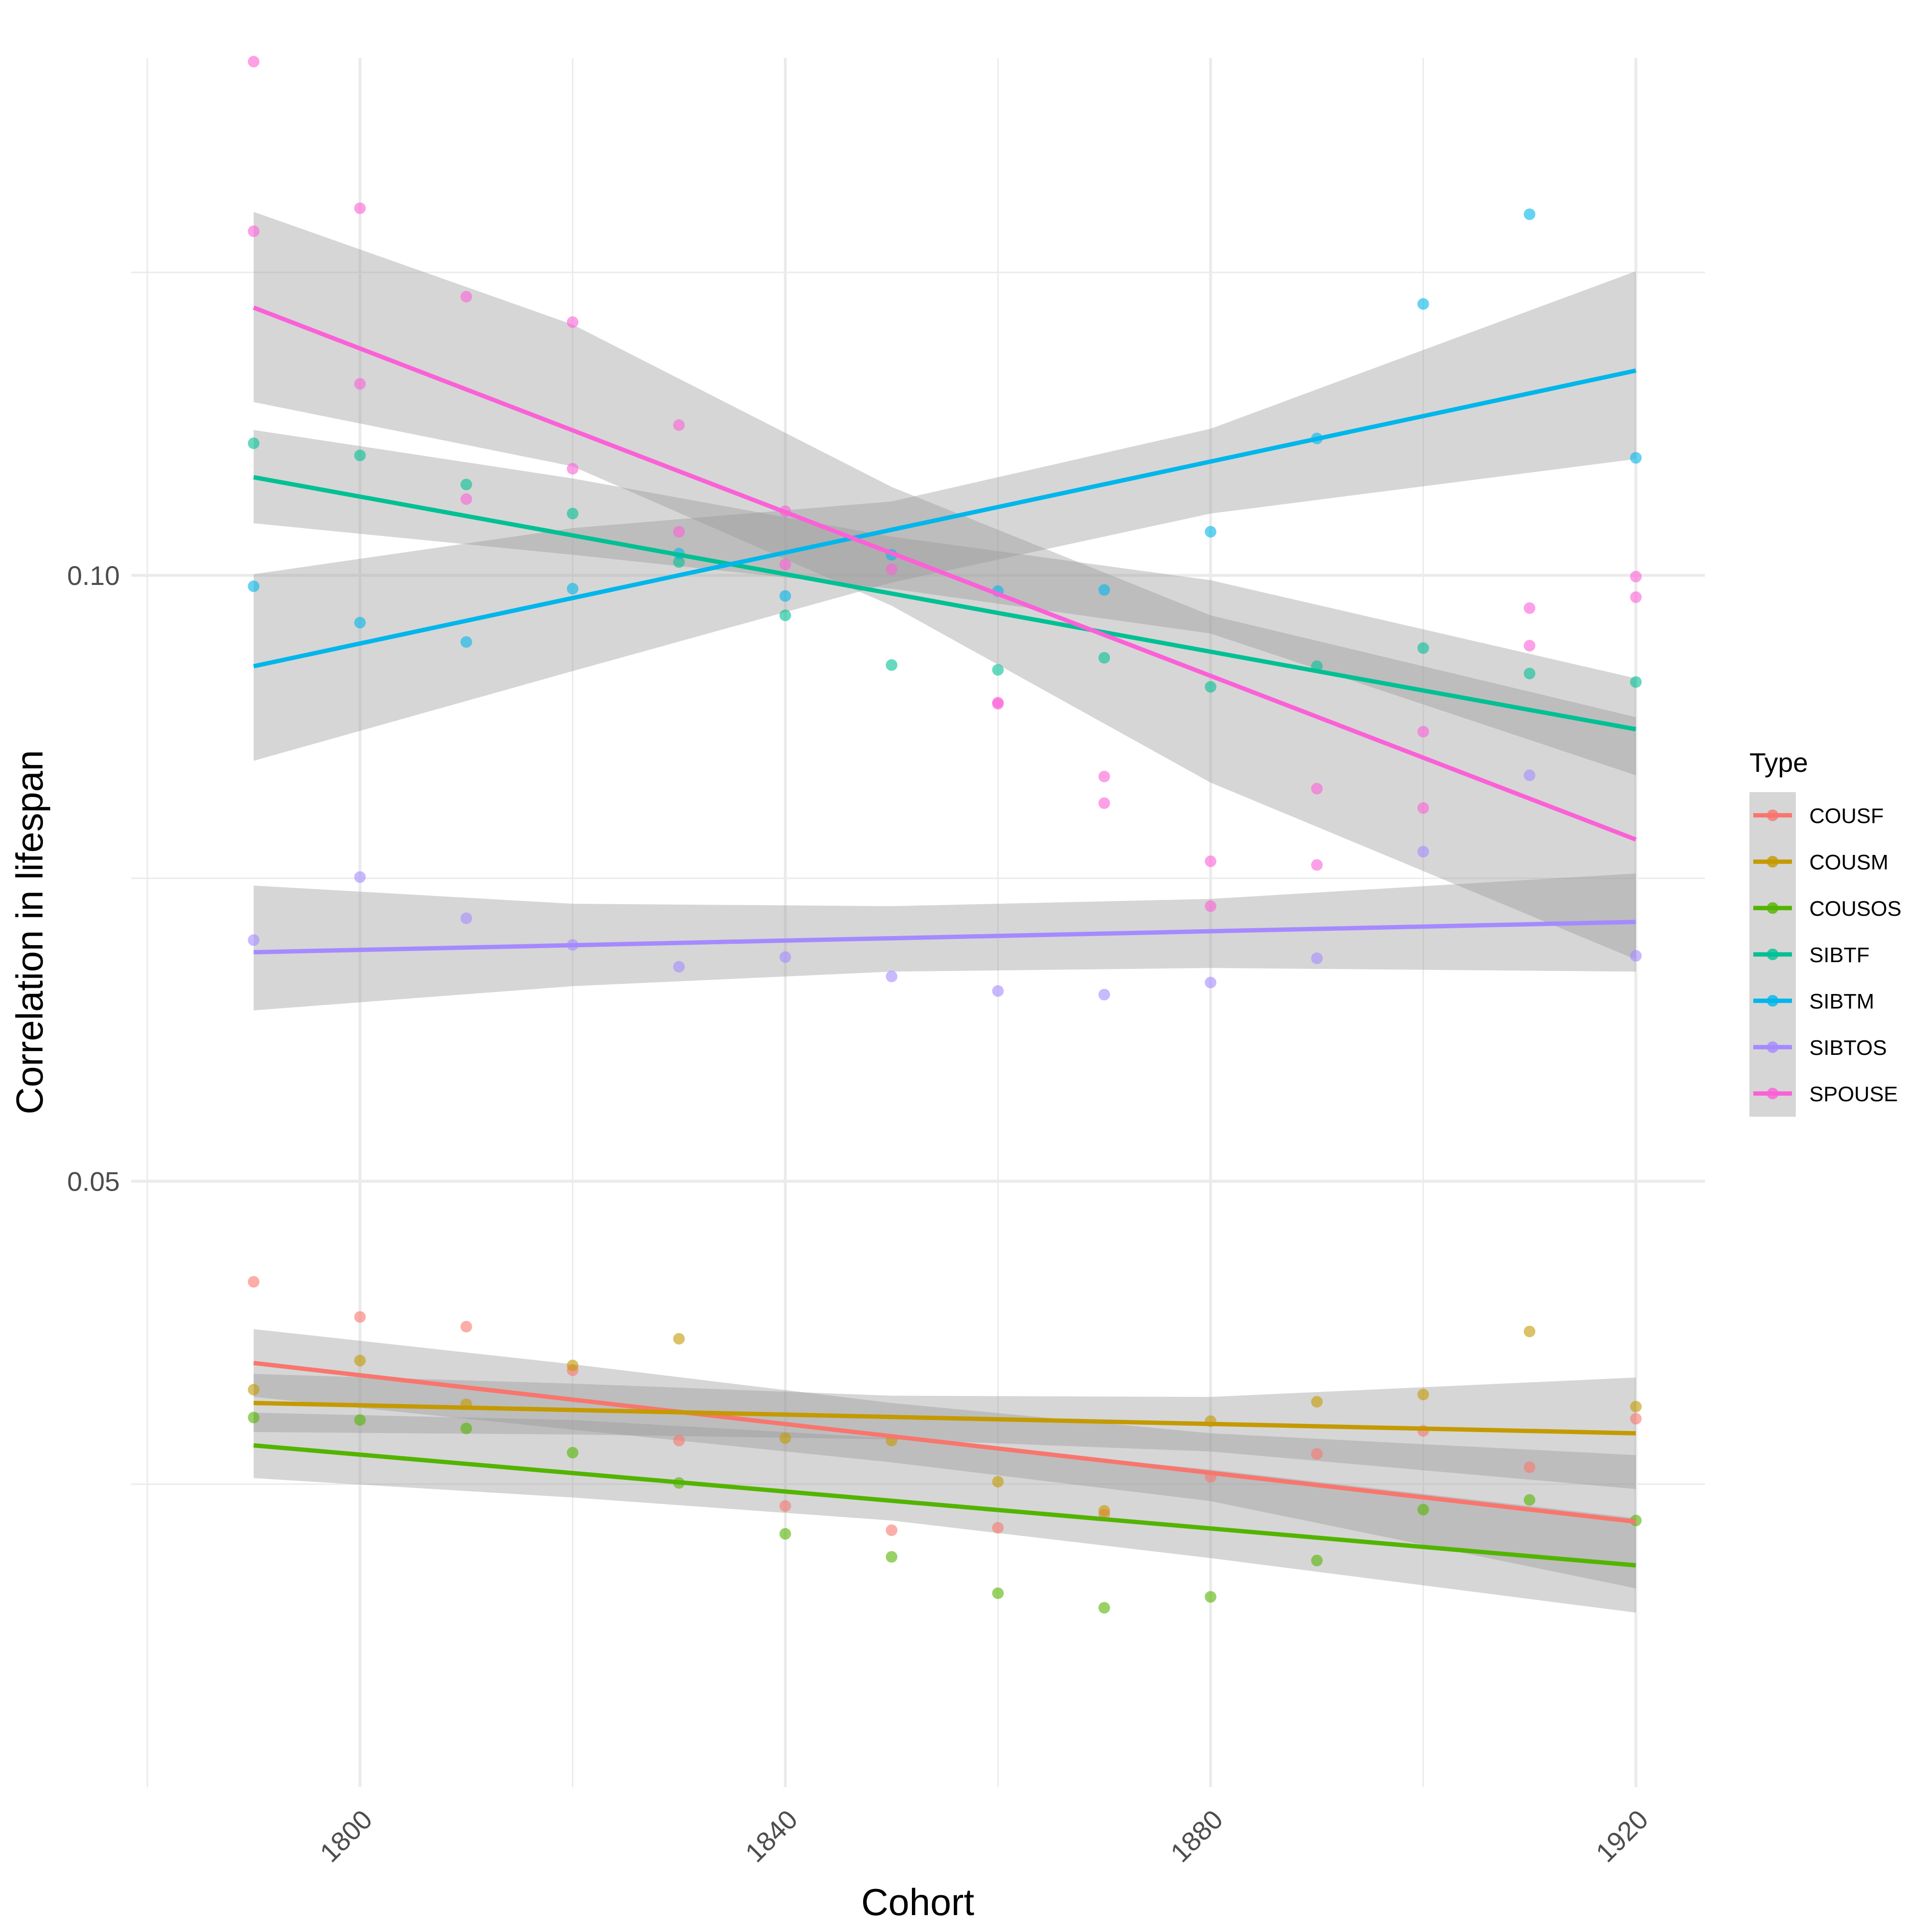  I want to click on fit-line-cousm, so click(945, 1418).